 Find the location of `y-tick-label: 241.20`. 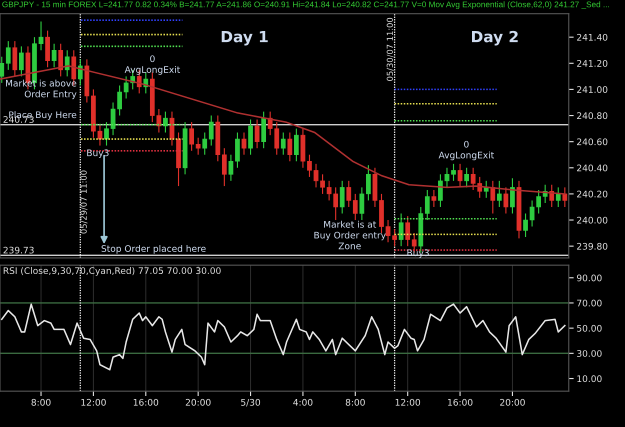

y-tick-label: 241.20 is located at coordinates (592, 63).